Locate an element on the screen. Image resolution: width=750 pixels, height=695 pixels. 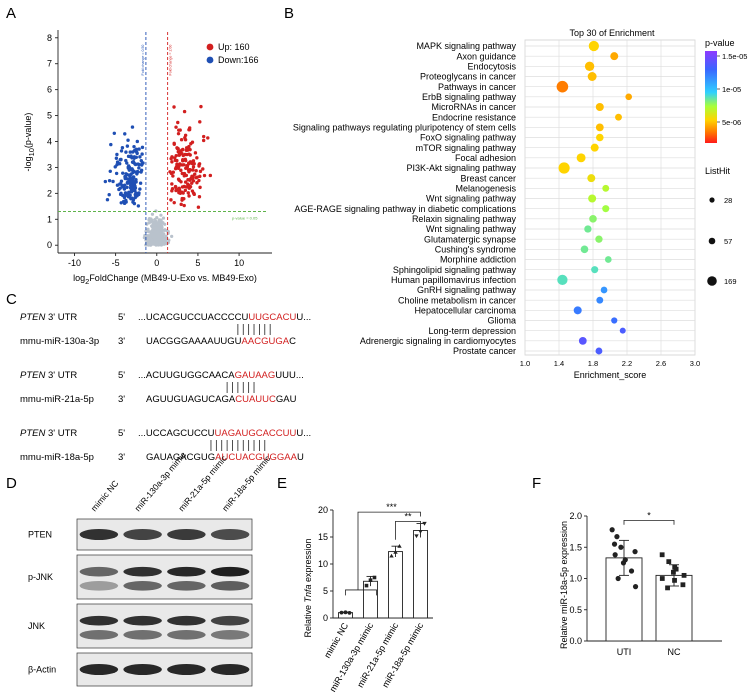
volcano-y-tick-label: 2 is located at coordinates (49, 193).